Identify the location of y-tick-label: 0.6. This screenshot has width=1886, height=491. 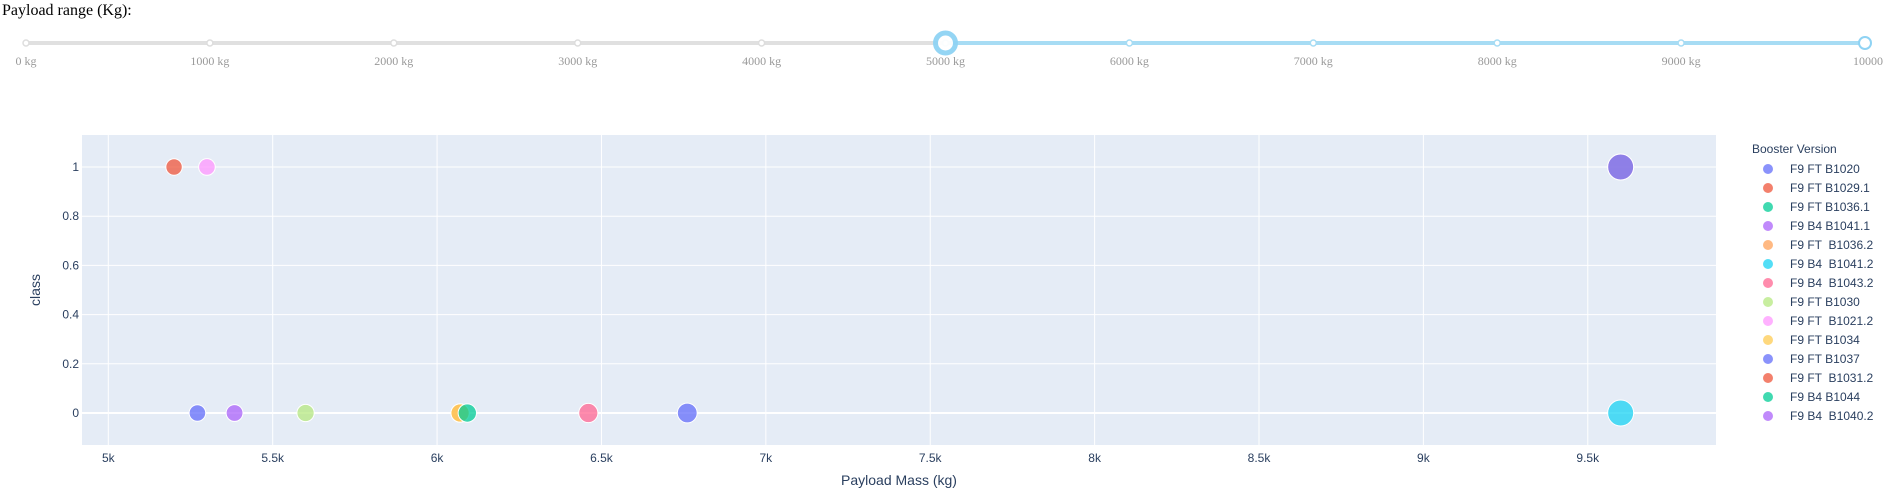
(70, 265).